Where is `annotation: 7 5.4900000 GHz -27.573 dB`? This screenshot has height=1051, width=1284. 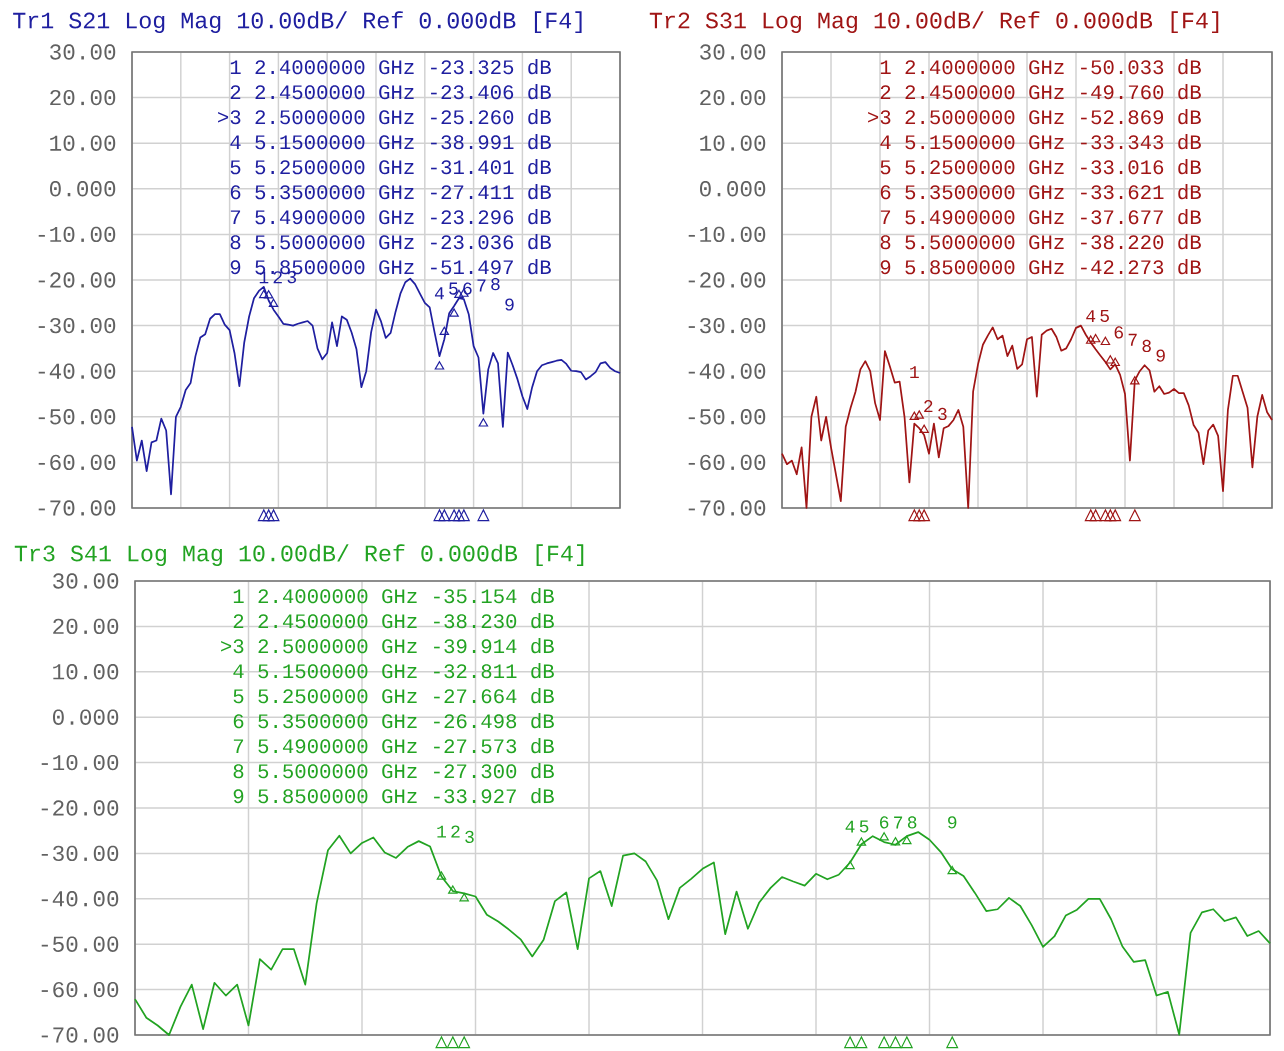
annotation: 7 5.4900000 GHz -27.573 dB is located at coordinates (393, 746).